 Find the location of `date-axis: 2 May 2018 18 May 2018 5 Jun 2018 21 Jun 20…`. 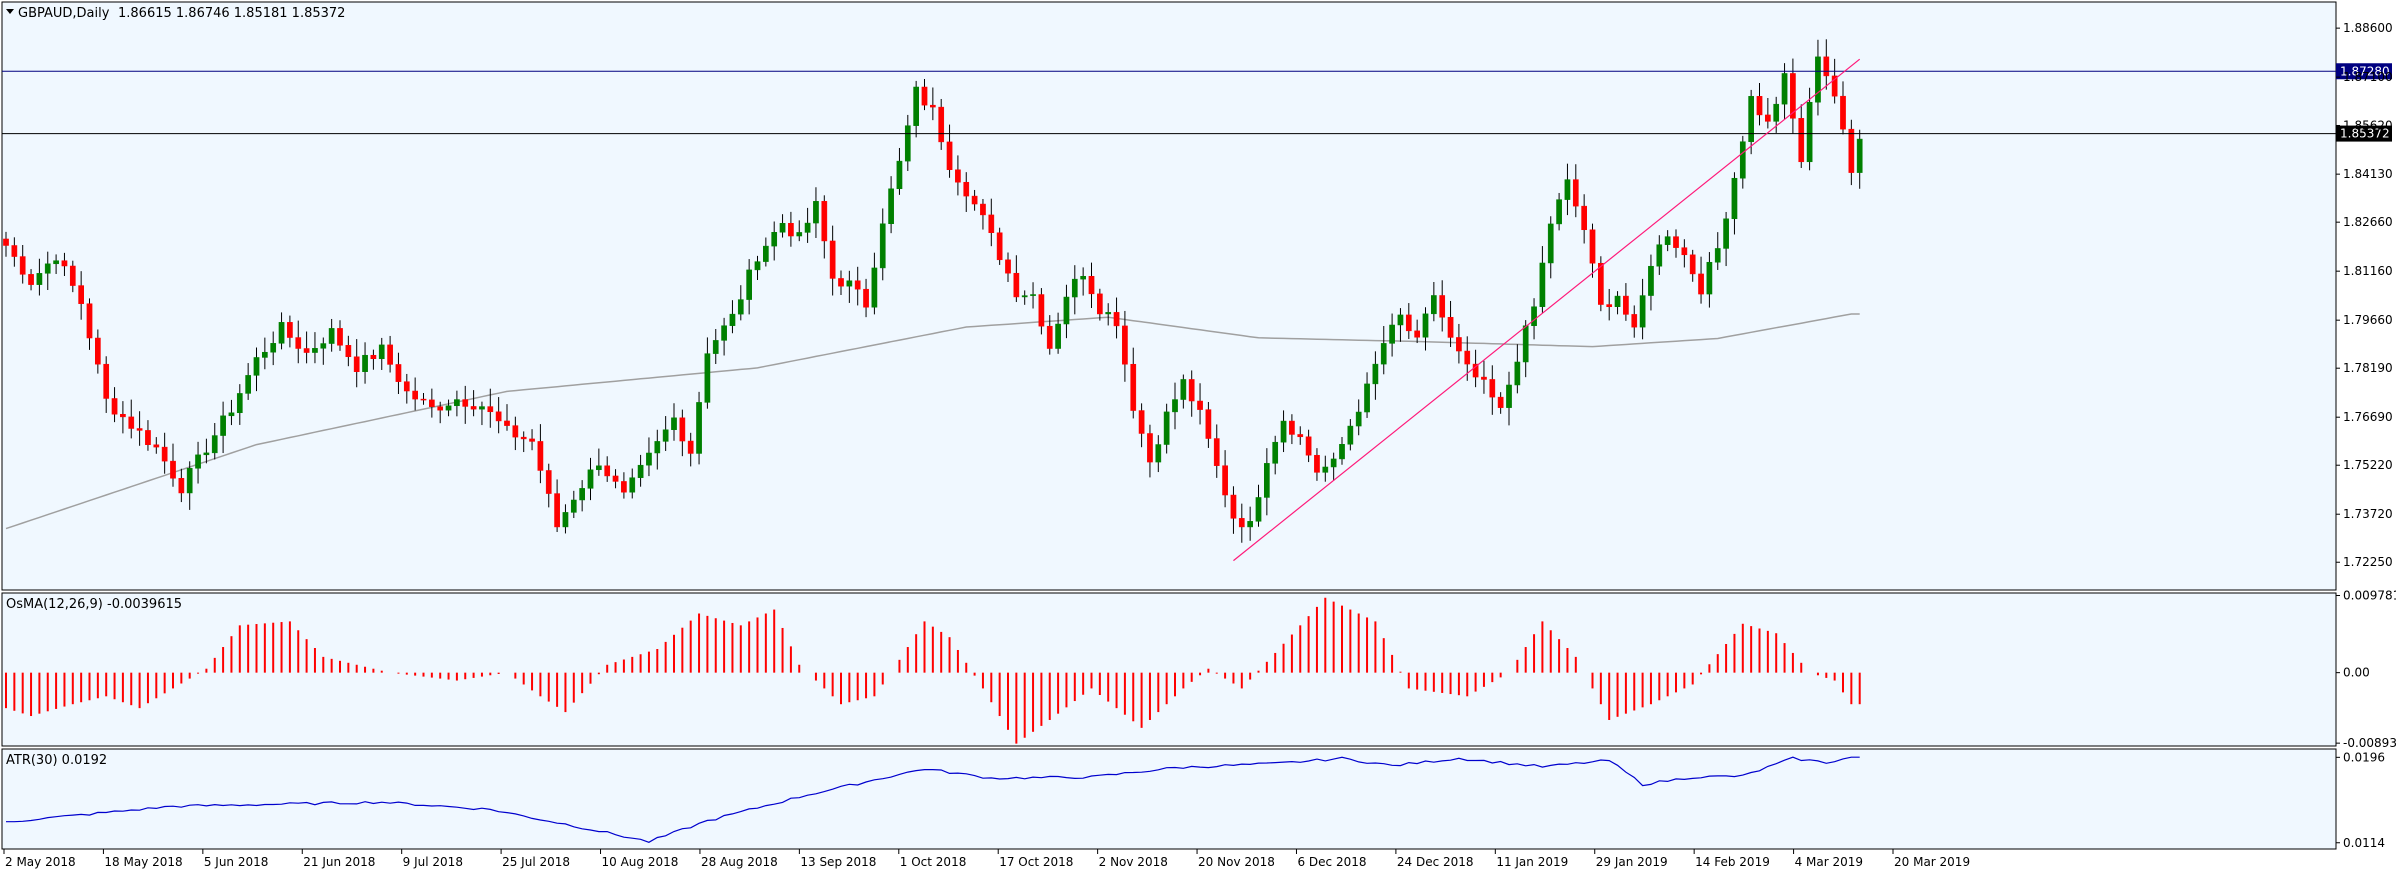

date-axis: 2 May 2018 18 May 2018 5 Jun 2018 21 Jun 20… is located at coordinates (986, 859).